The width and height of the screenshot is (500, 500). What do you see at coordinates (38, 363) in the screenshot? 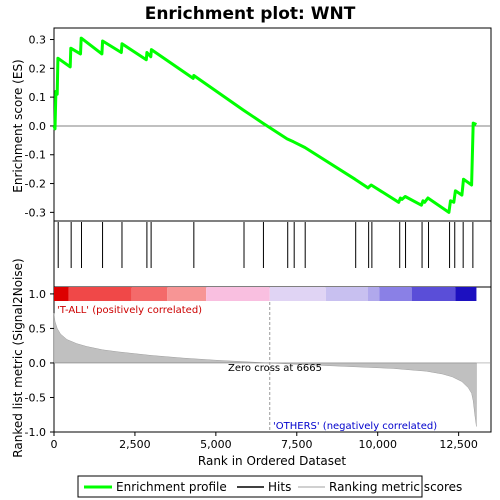
I see `metric-y-tick-label: 0.0` at bounding box center [38, 363].